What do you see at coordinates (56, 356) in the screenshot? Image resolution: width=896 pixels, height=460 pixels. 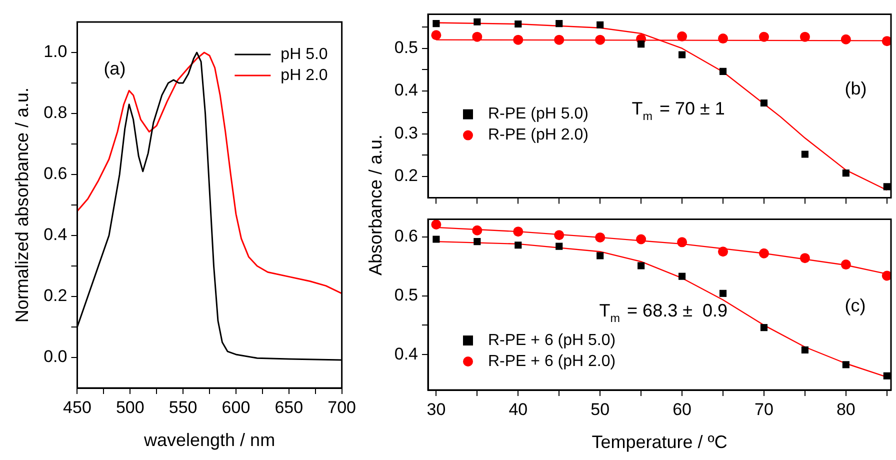 I see `y-tick-label: 0.0` at bounding box center [56, 356].